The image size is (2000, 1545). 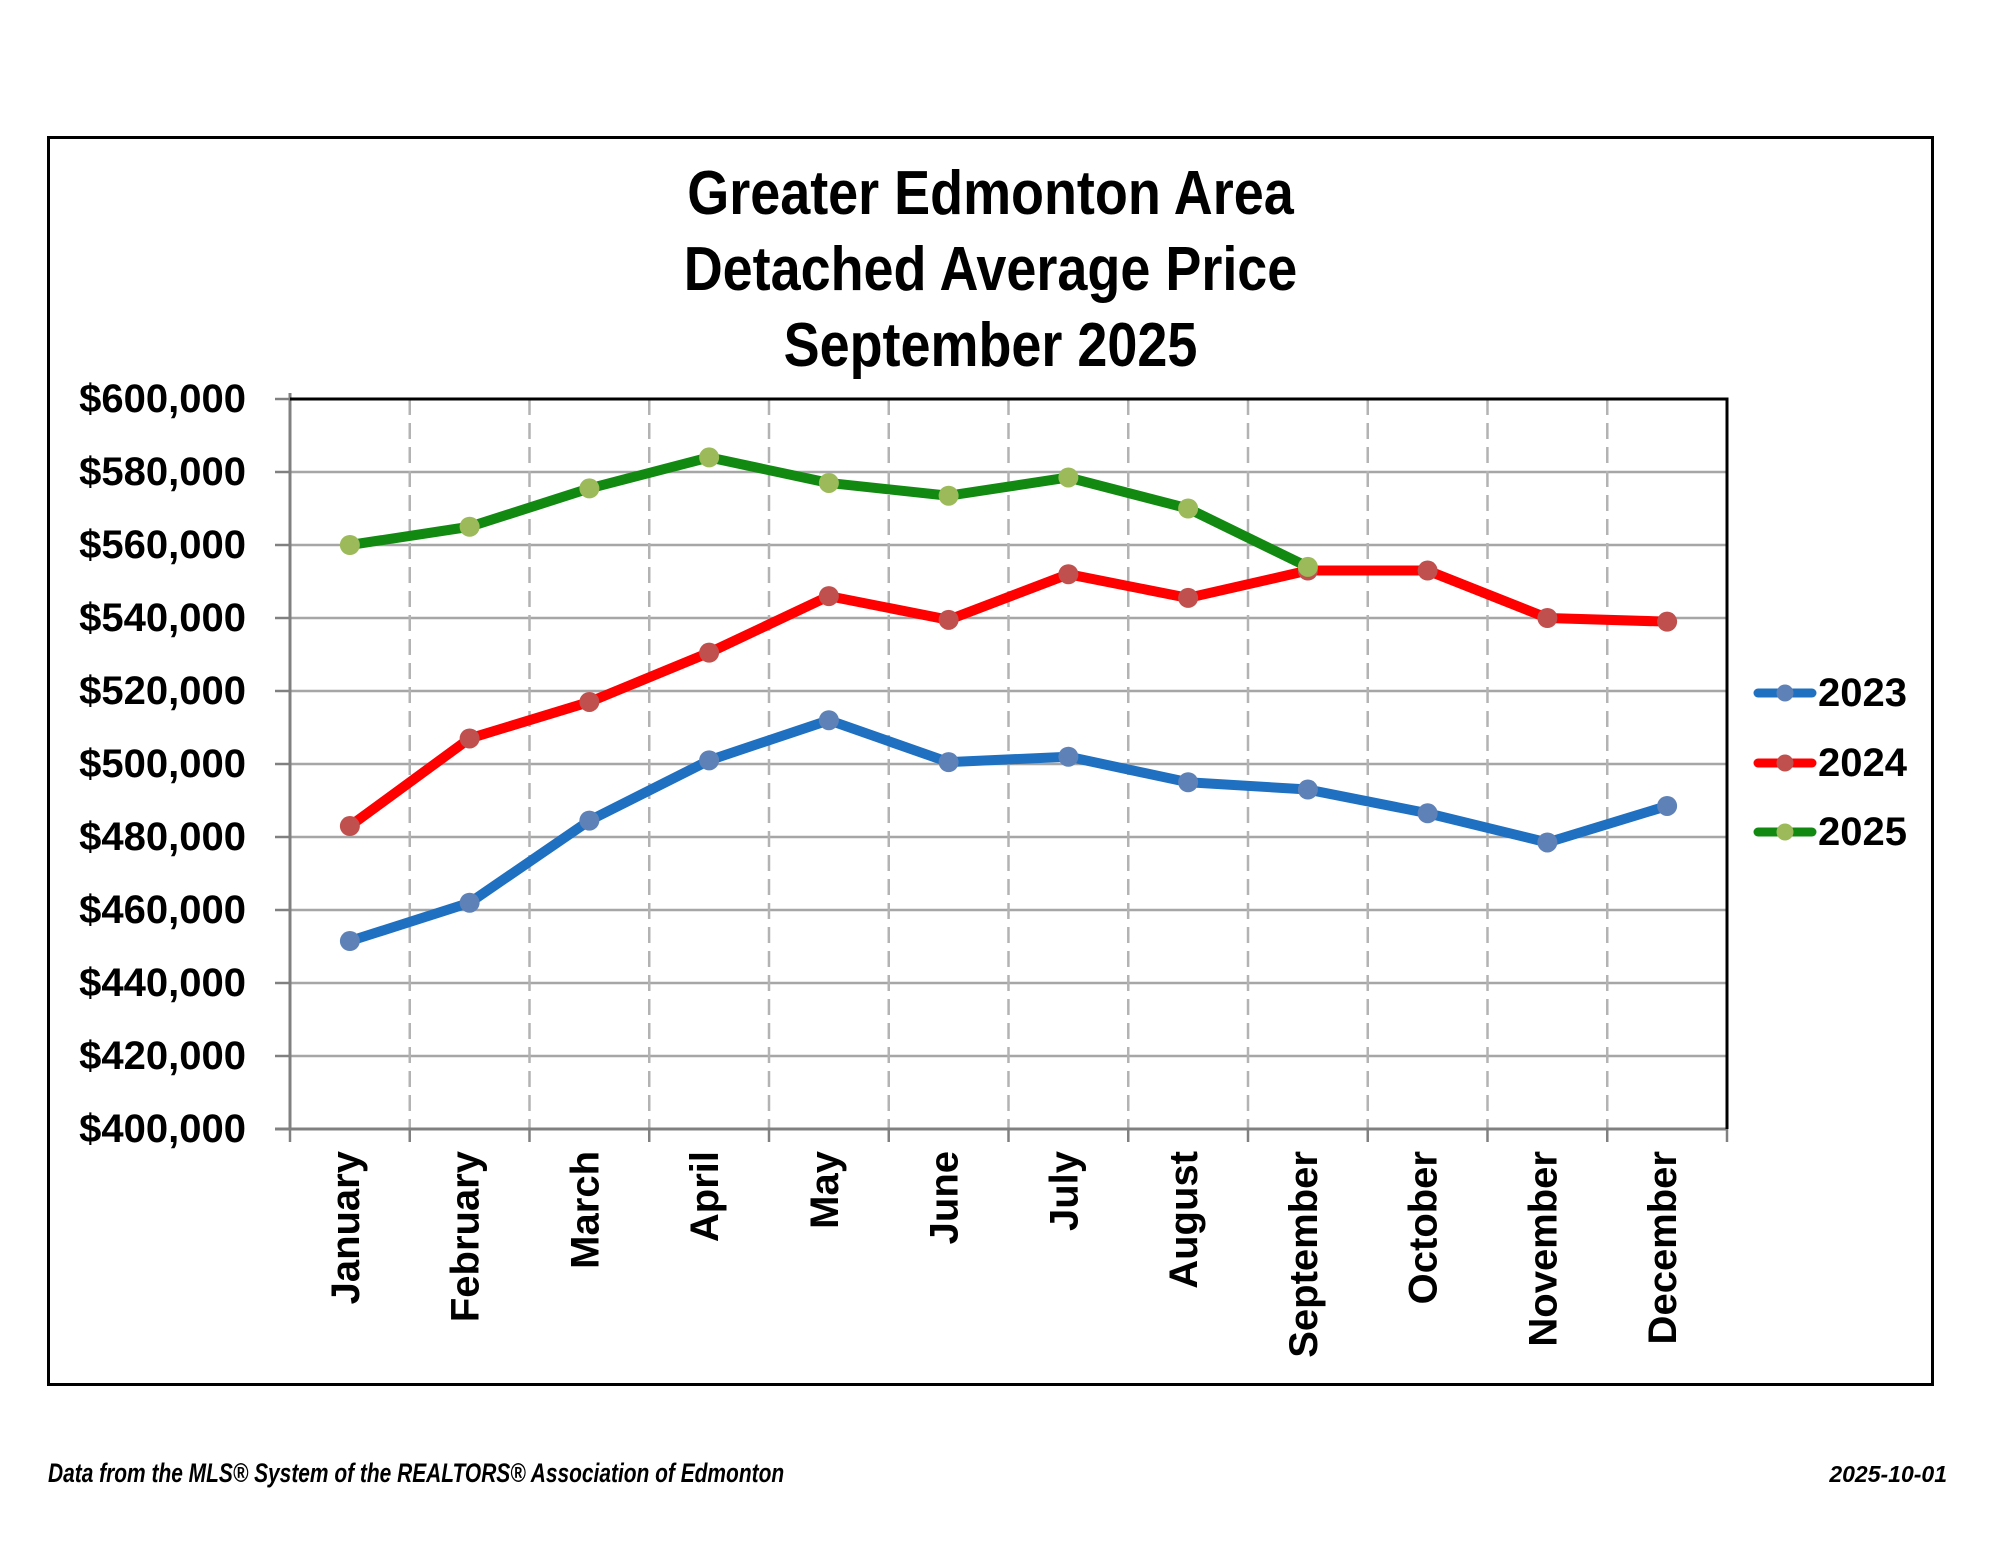 What do you see at coordinates (709, 652) in the screenshot?
I see `series-2024-point-April` at bounding box center [709, 652].